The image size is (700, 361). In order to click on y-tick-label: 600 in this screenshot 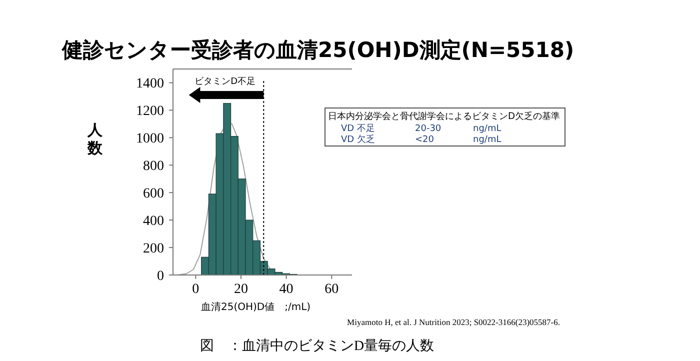, I will do `click(153, 194)`.